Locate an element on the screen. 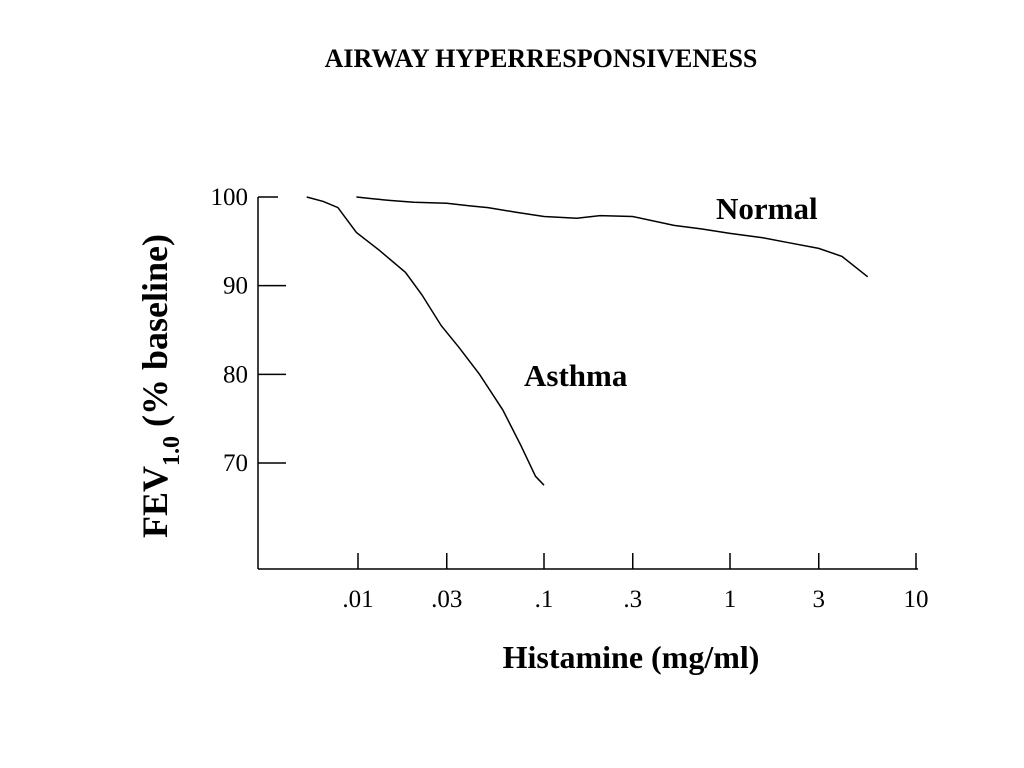 The image size is (1024, 768). chart-title: AIRWAY HYPERRESPONSIVENESS is located at coordinates (541, 58).